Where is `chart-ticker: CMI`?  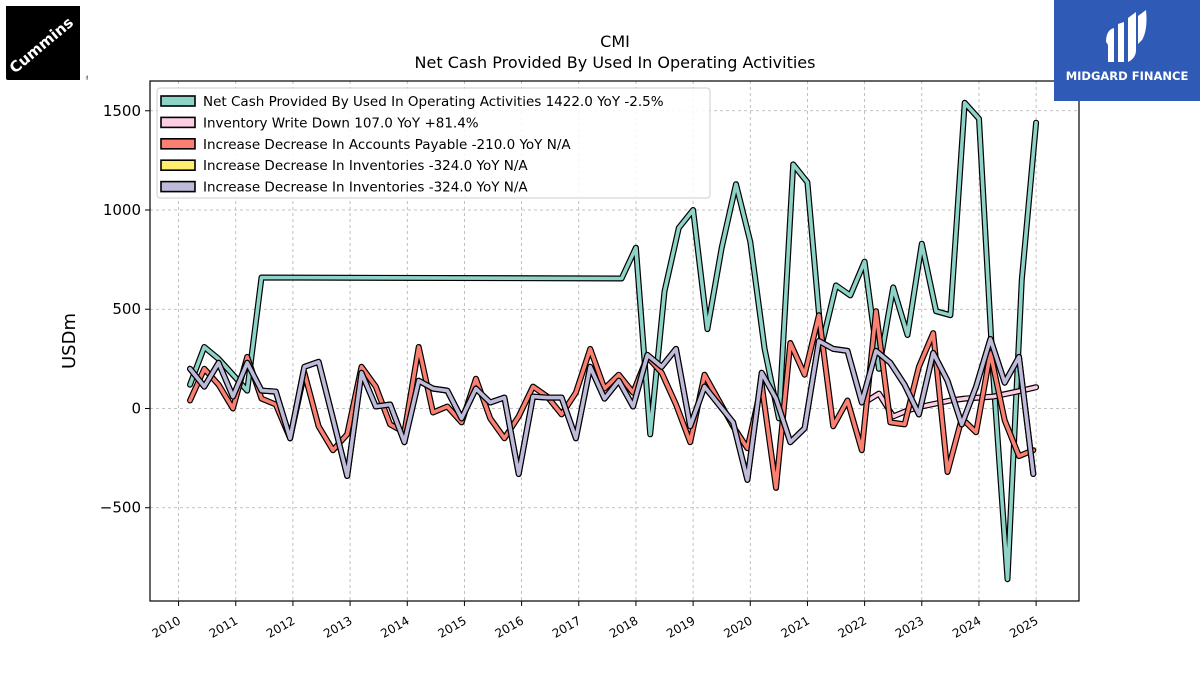 chart-ticker: CMI is located at coordinates (615, 41).